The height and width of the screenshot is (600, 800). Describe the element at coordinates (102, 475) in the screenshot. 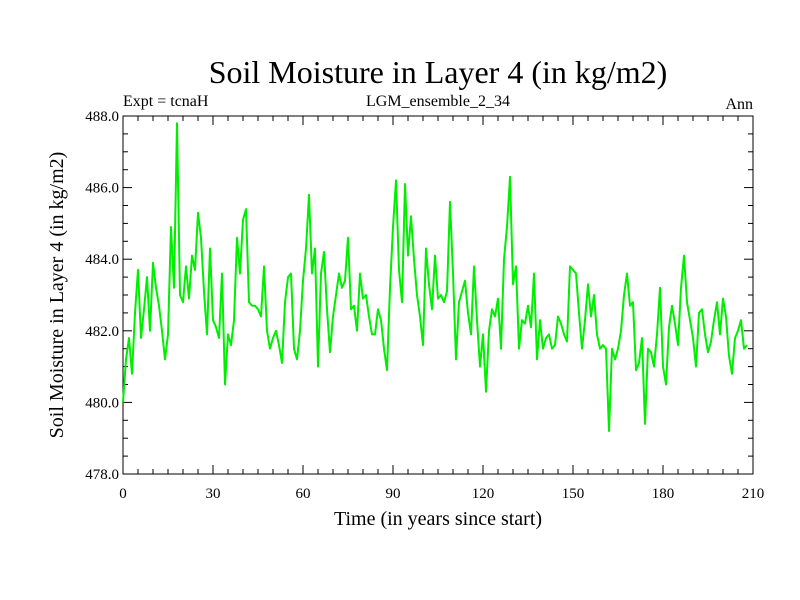

I see `y-tick-label: 478.0` at that location.